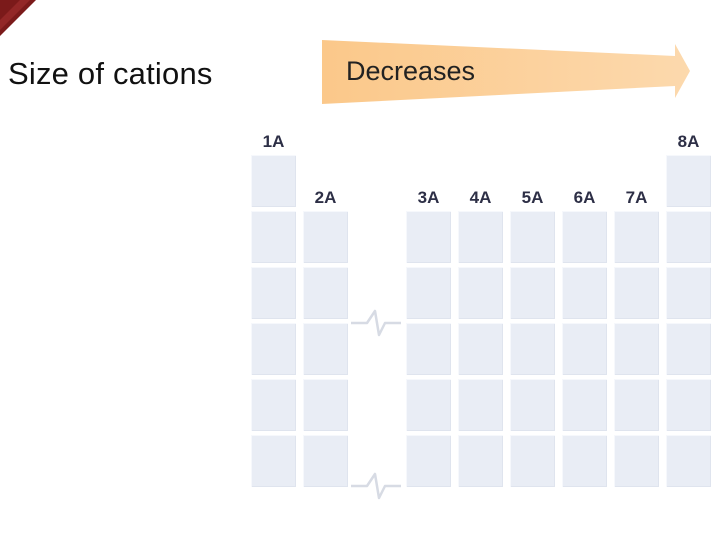  Describe the element at coordinates (428, 197) in the screenshot. I see `group-label-3a: 3A` at that location.